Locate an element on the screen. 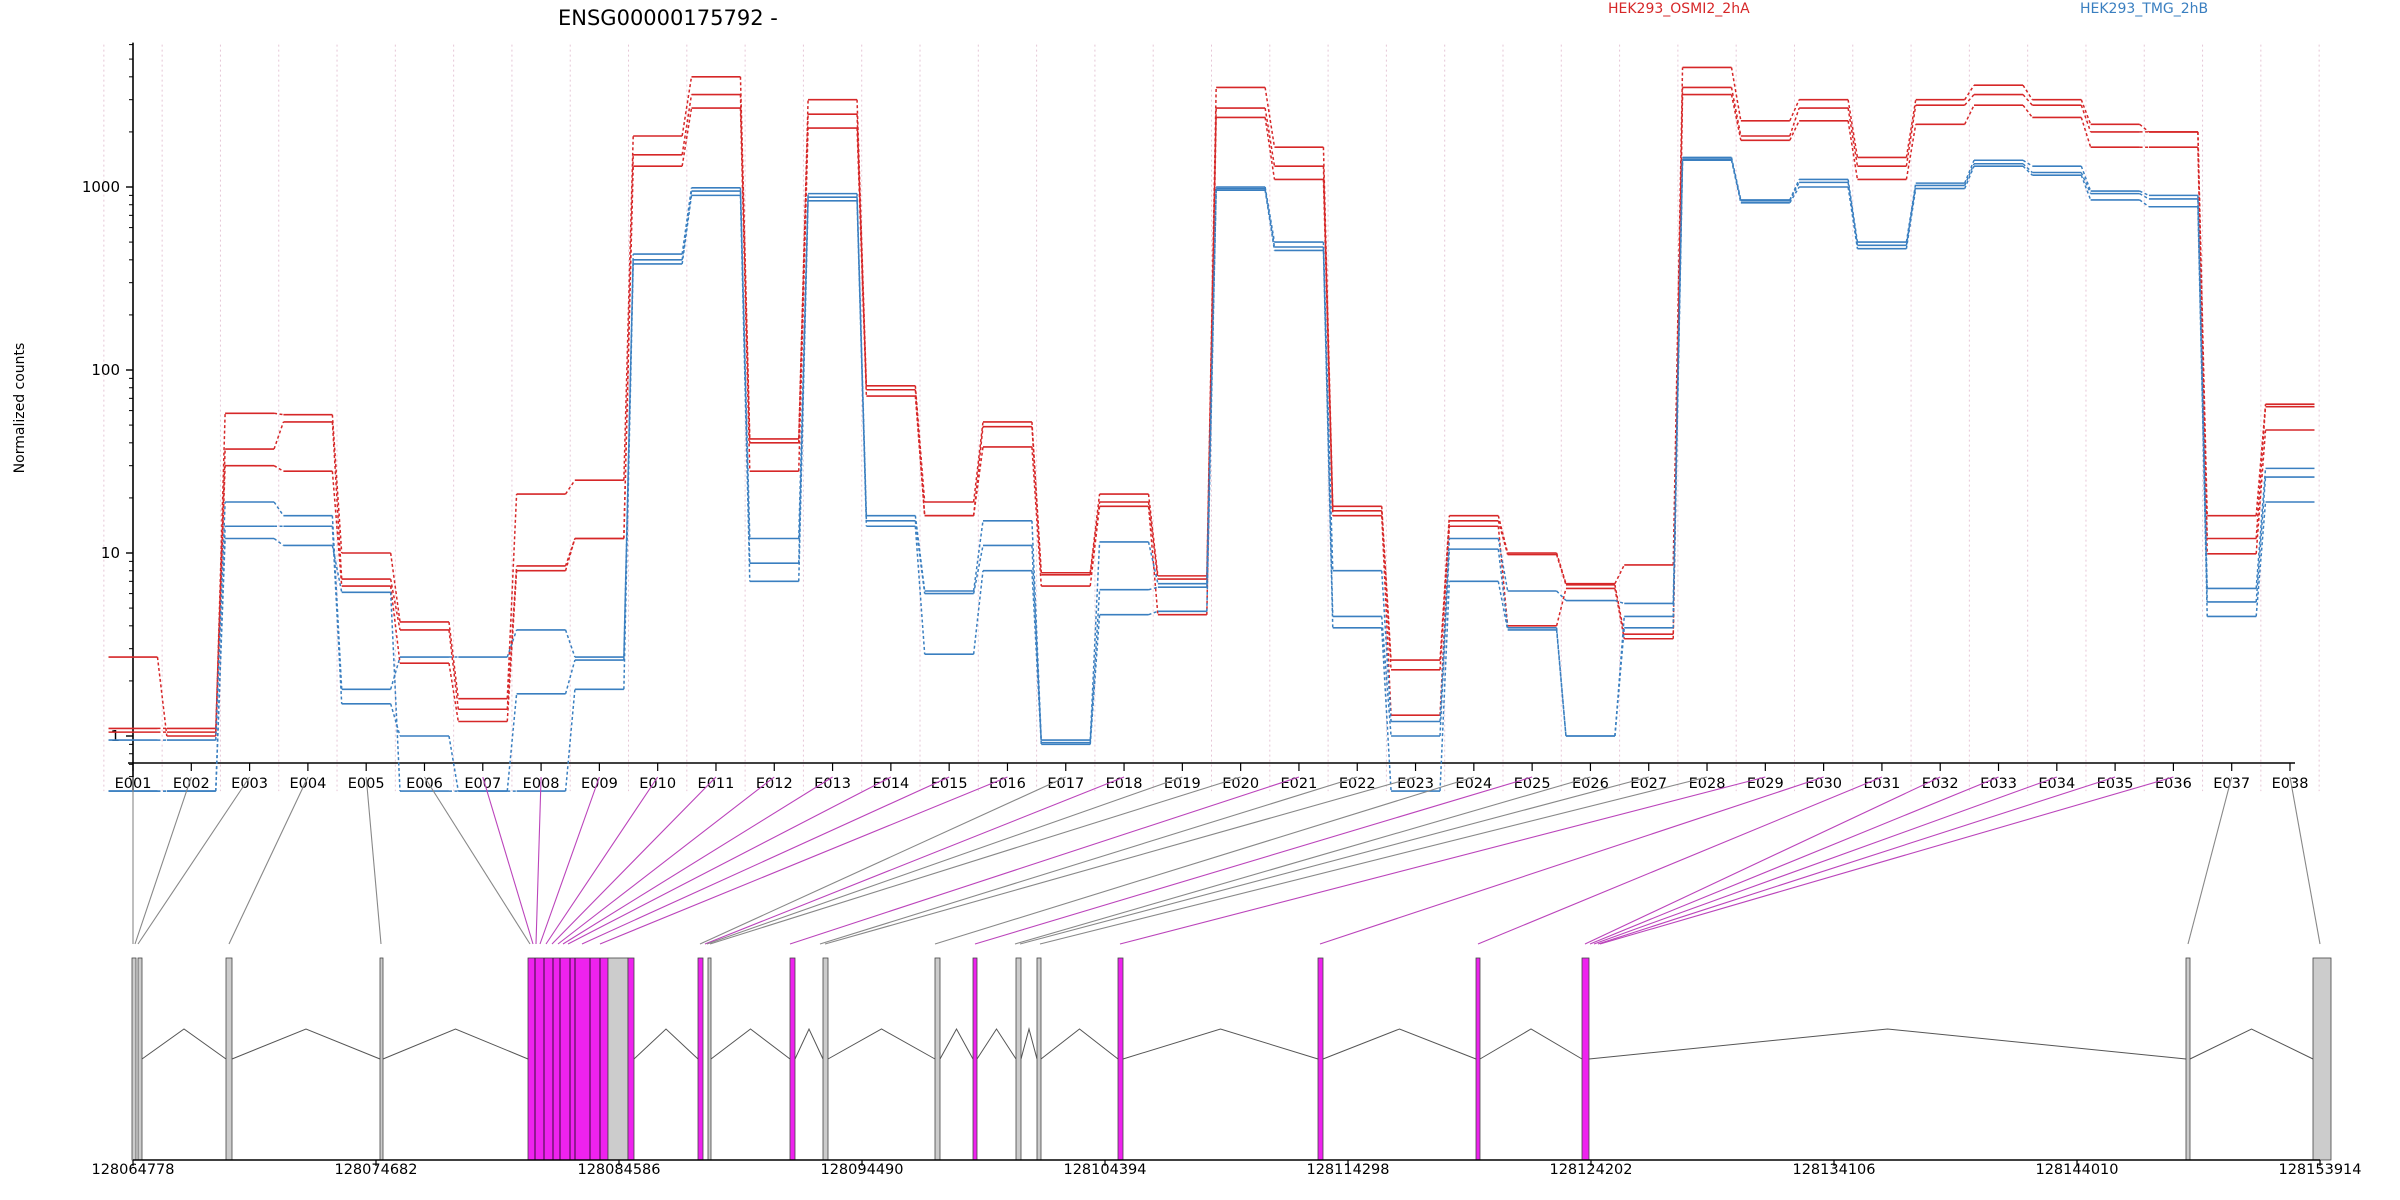  x-tick-label: E023 is located at coordinates (1415, 784).